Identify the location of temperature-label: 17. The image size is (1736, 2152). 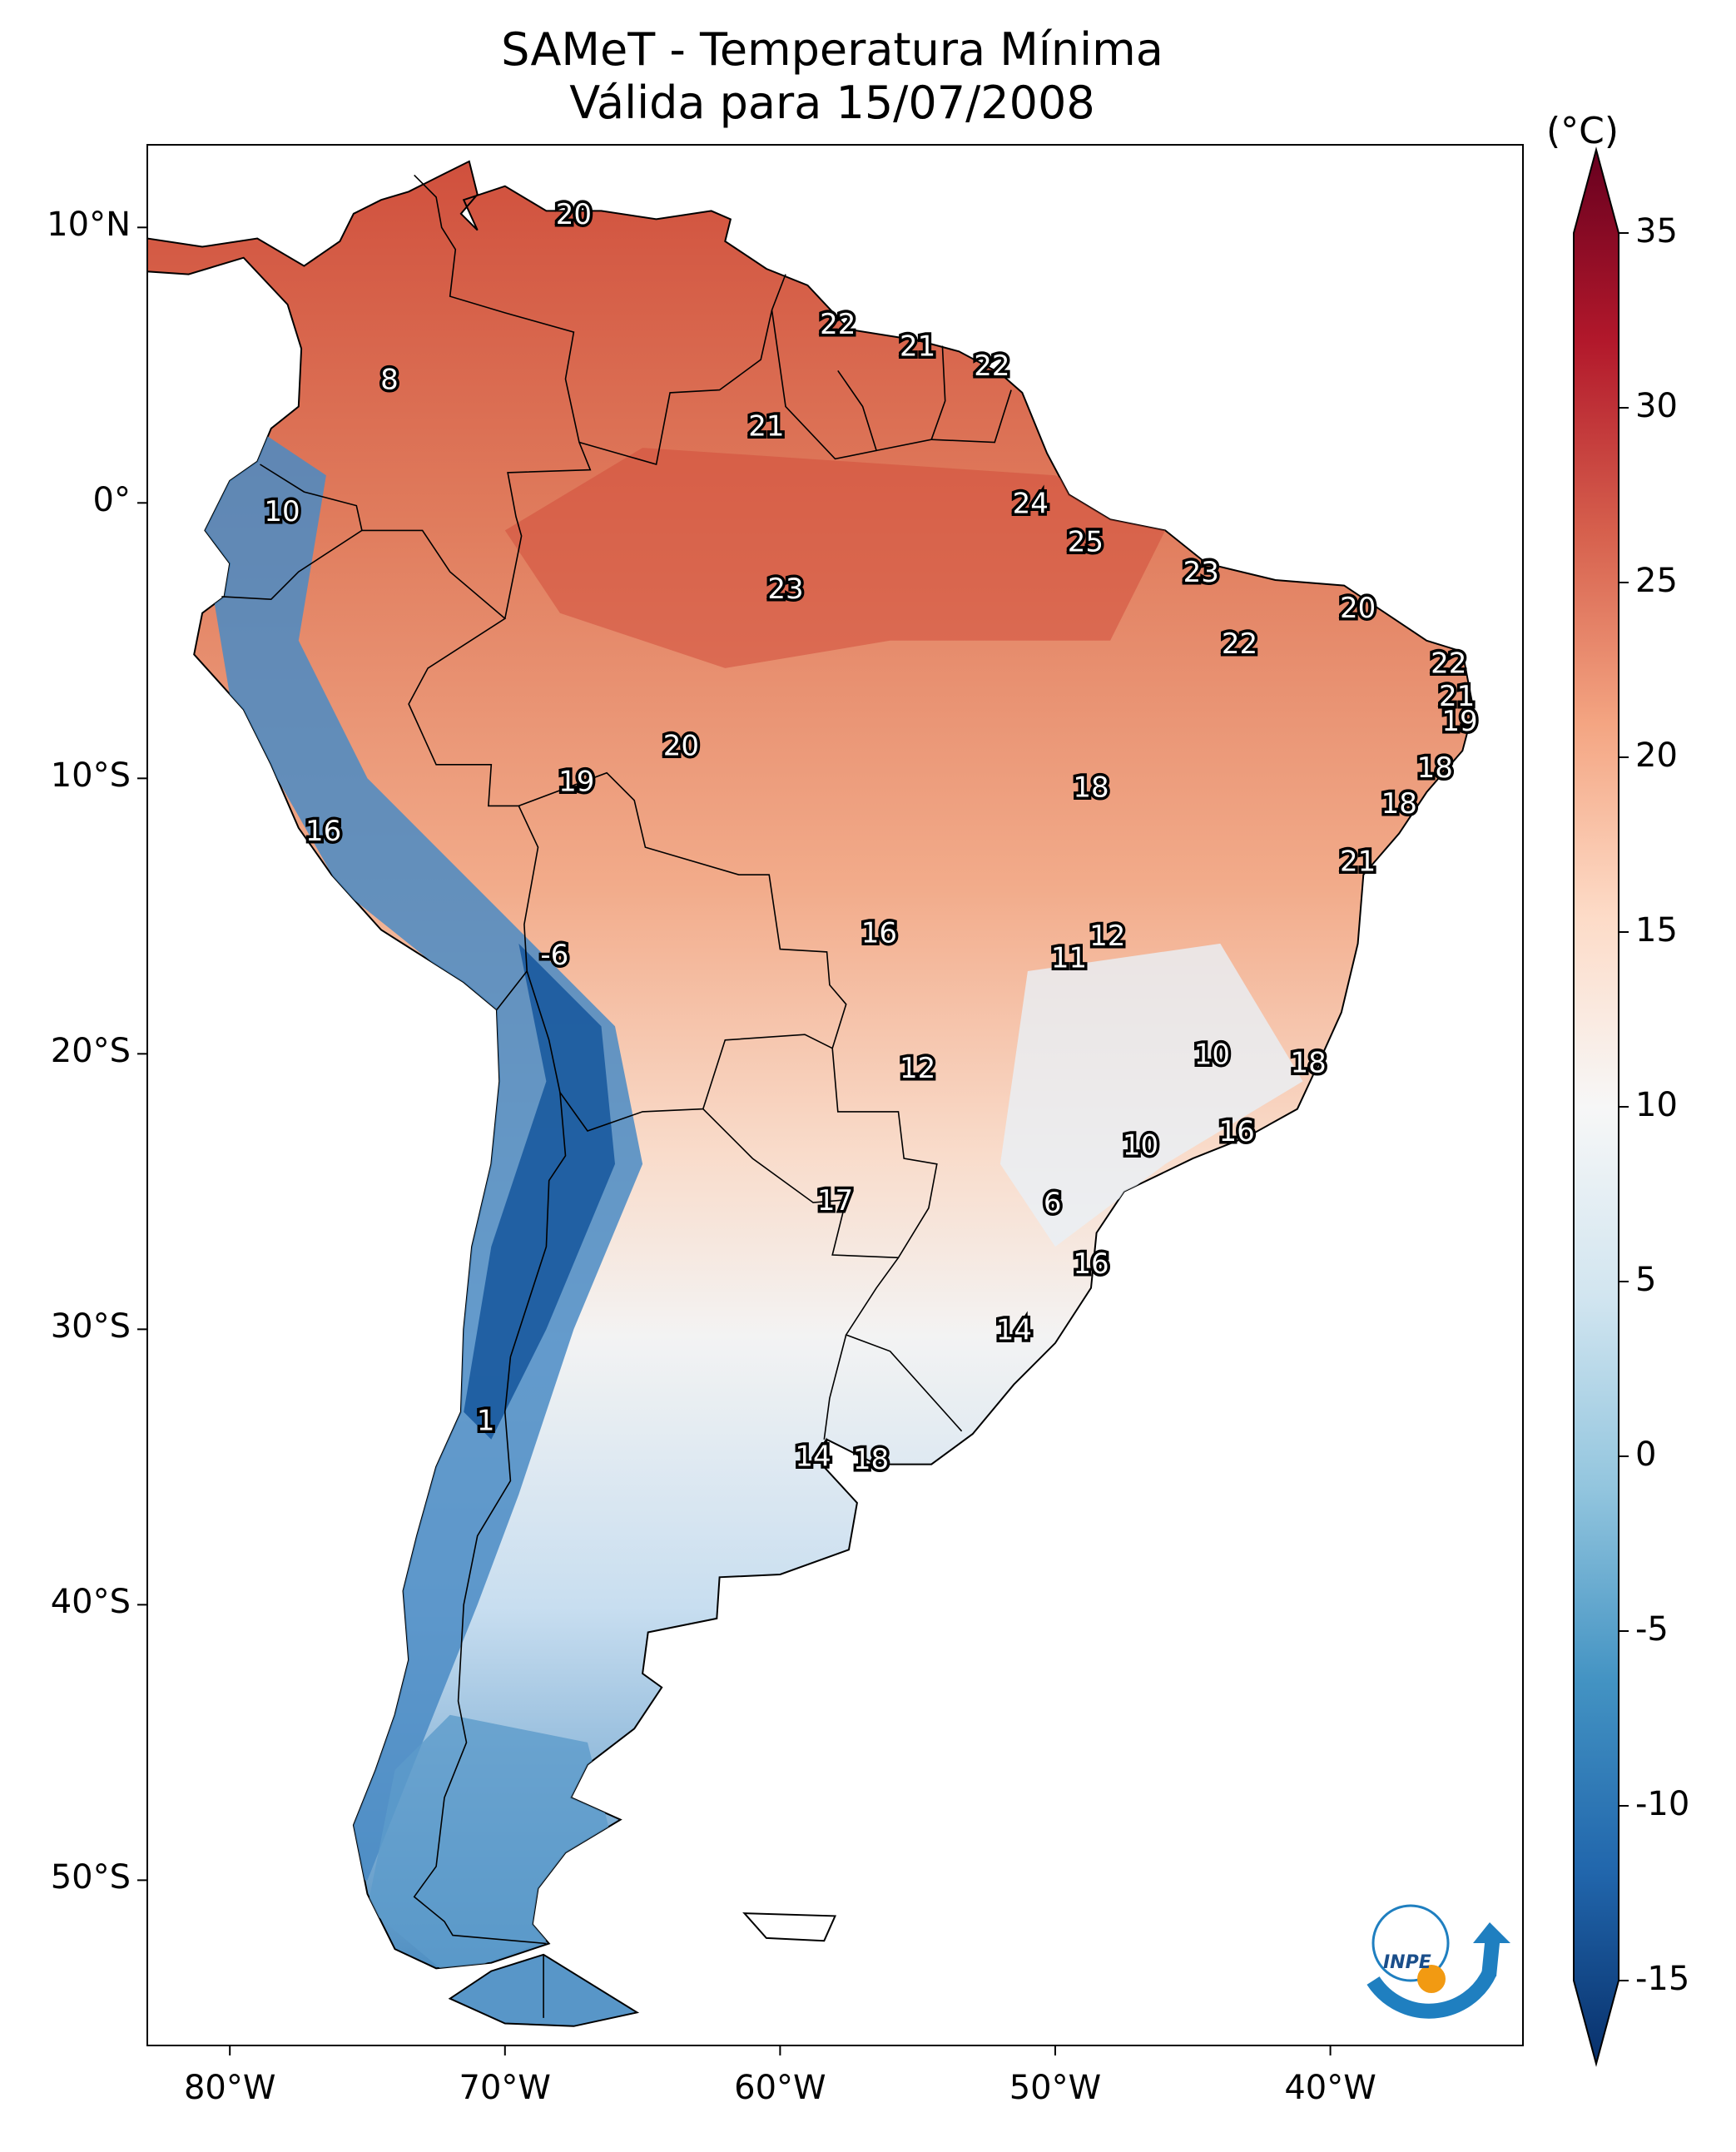
(835, 1200).